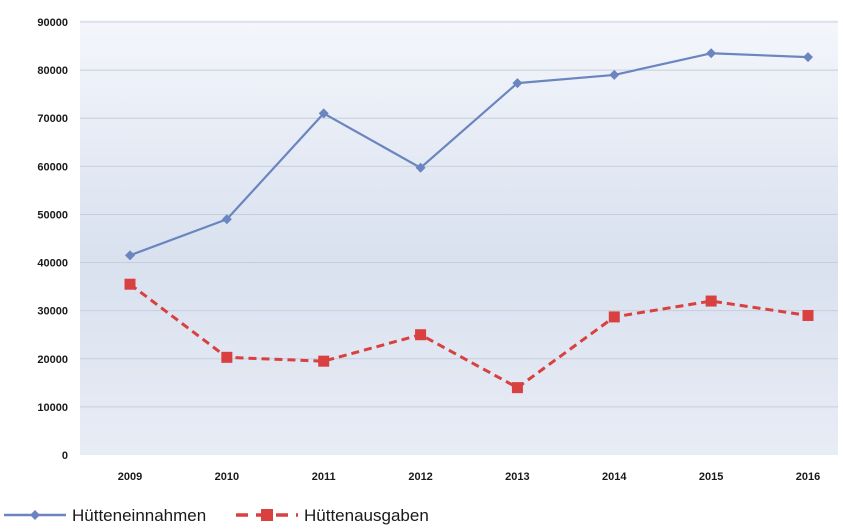 This screenshot has height=530, width=843. What do you see at coordinates (52, 408) in the screenshot?
I see `y-tick-label: 10000` at bounding box center [52, 408].